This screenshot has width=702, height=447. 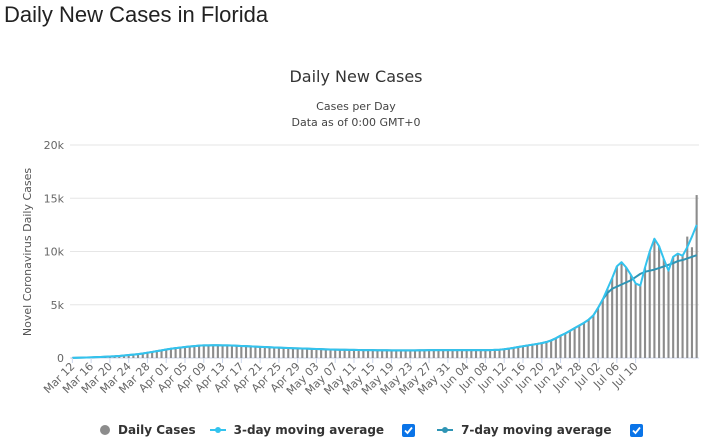 I want to click on legend-3day-swatch, so click(x=217, y=430).